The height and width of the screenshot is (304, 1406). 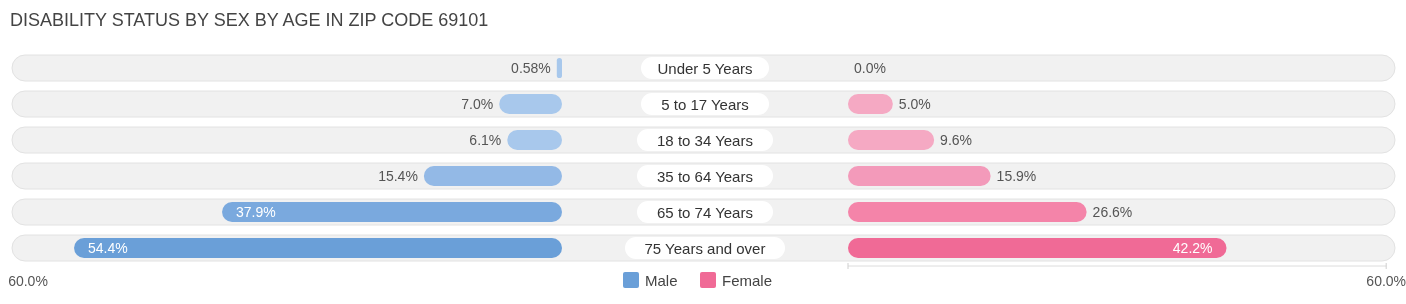 I want to click on data-label: 26.6%, so click(x=1112, y=212).